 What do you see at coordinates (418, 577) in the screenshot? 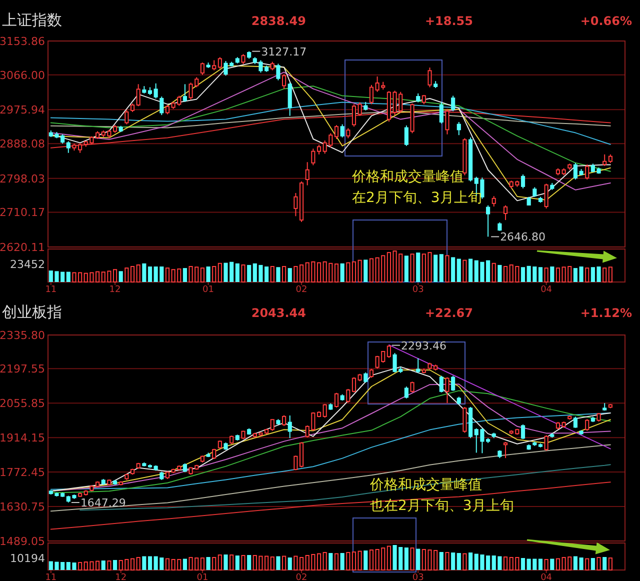
I see `x-tick-label: 03` at bounding box center [418, 577].